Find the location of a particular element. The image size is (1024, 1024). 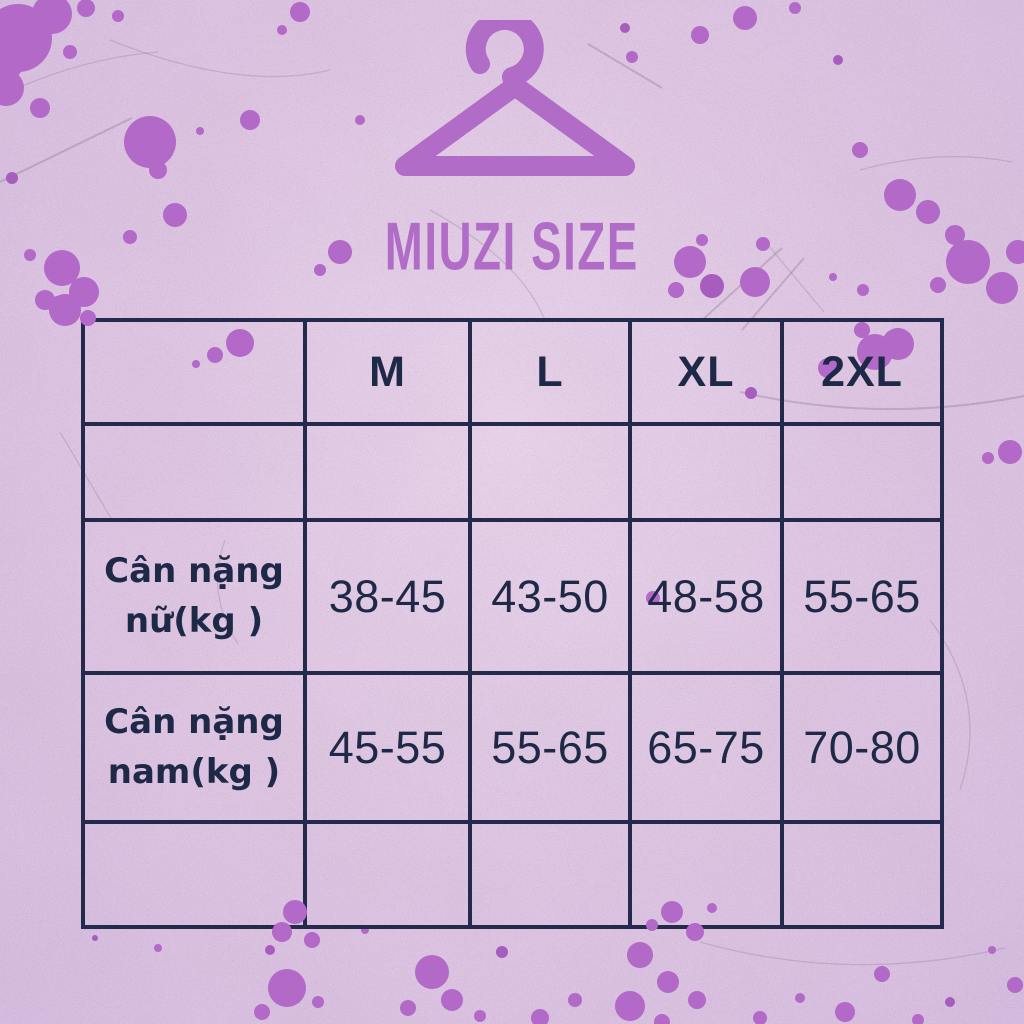

cell-women-l: 43-50 is located at coordinates (552, 598).